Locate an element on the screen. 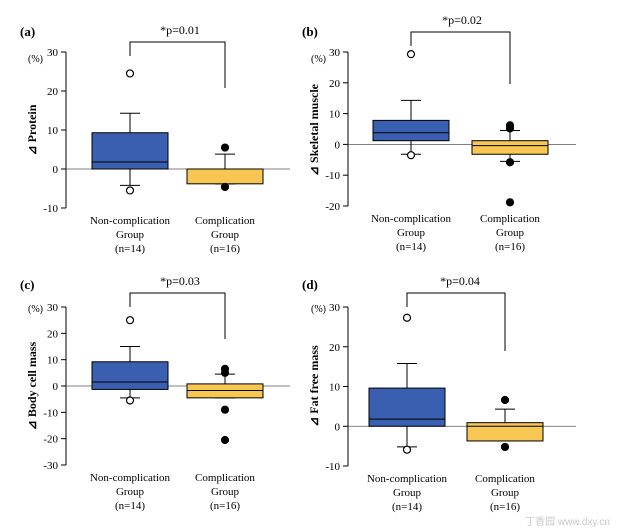 The width and height of the screenshot is (618, 532). panel-label: (a) is located at coordinates (27, 31).